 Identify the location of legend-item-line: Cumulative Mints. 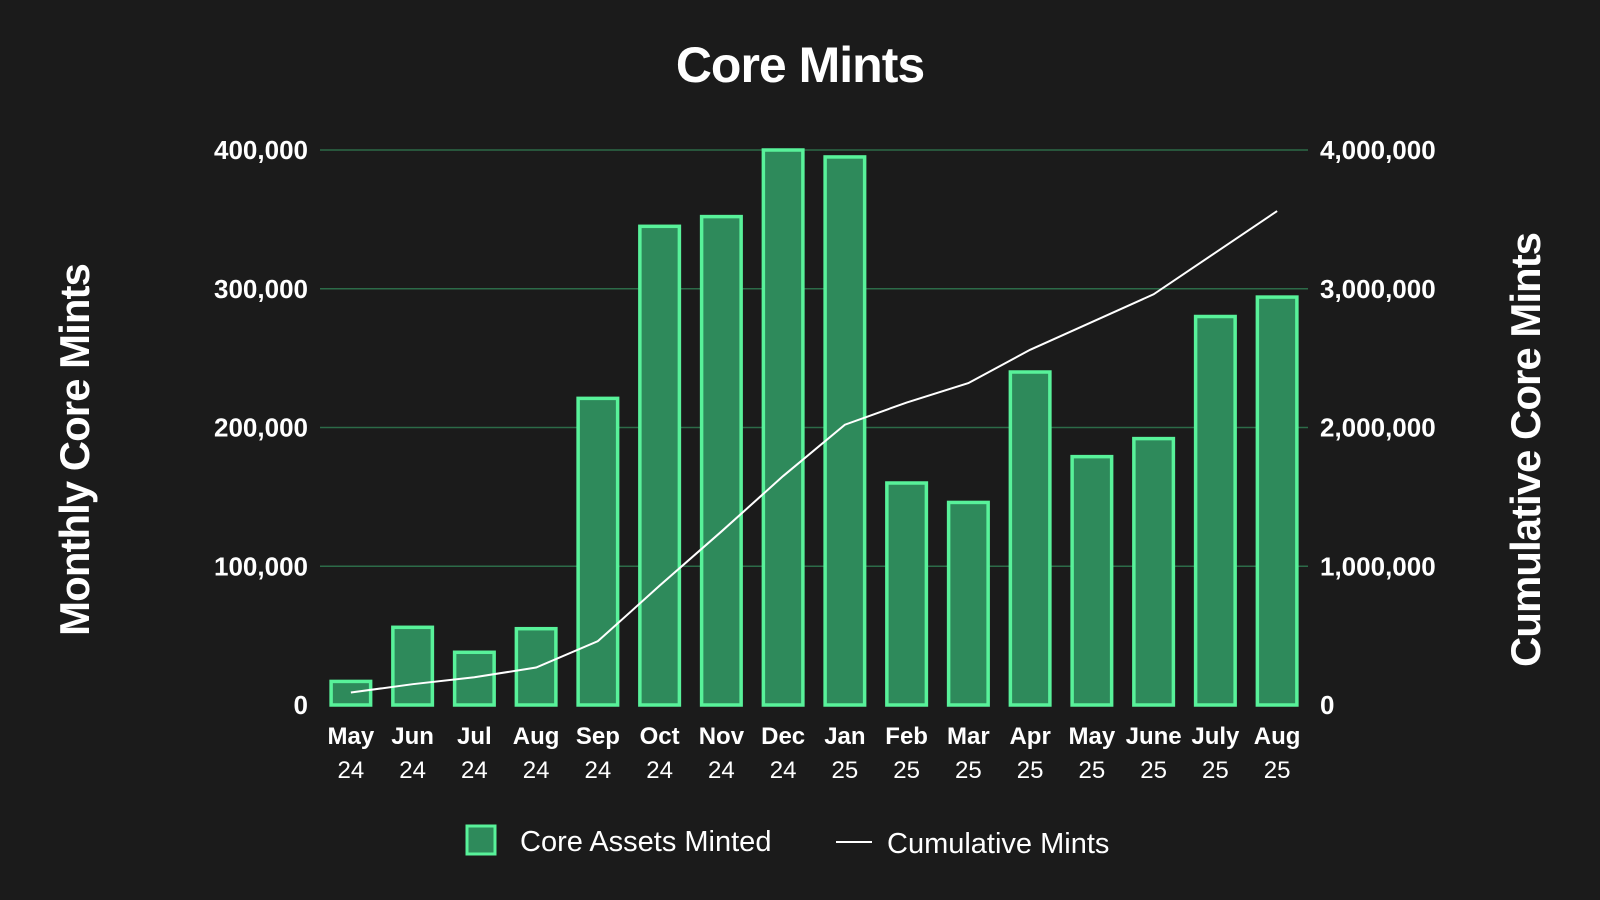
(972, 844).